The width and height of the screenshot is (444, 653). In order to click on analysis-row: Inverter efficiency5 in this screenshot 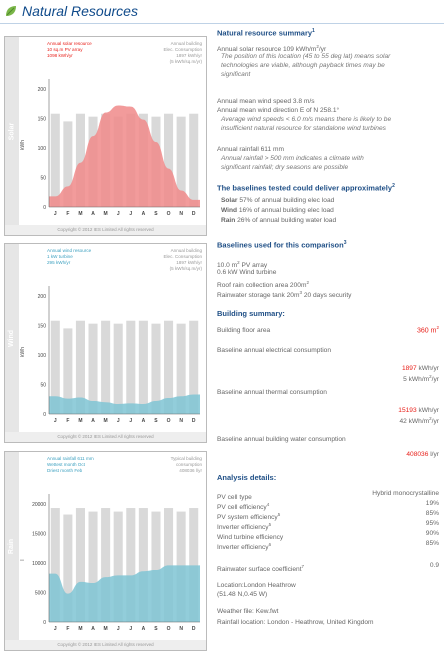, I will do `click(244, 527)`.